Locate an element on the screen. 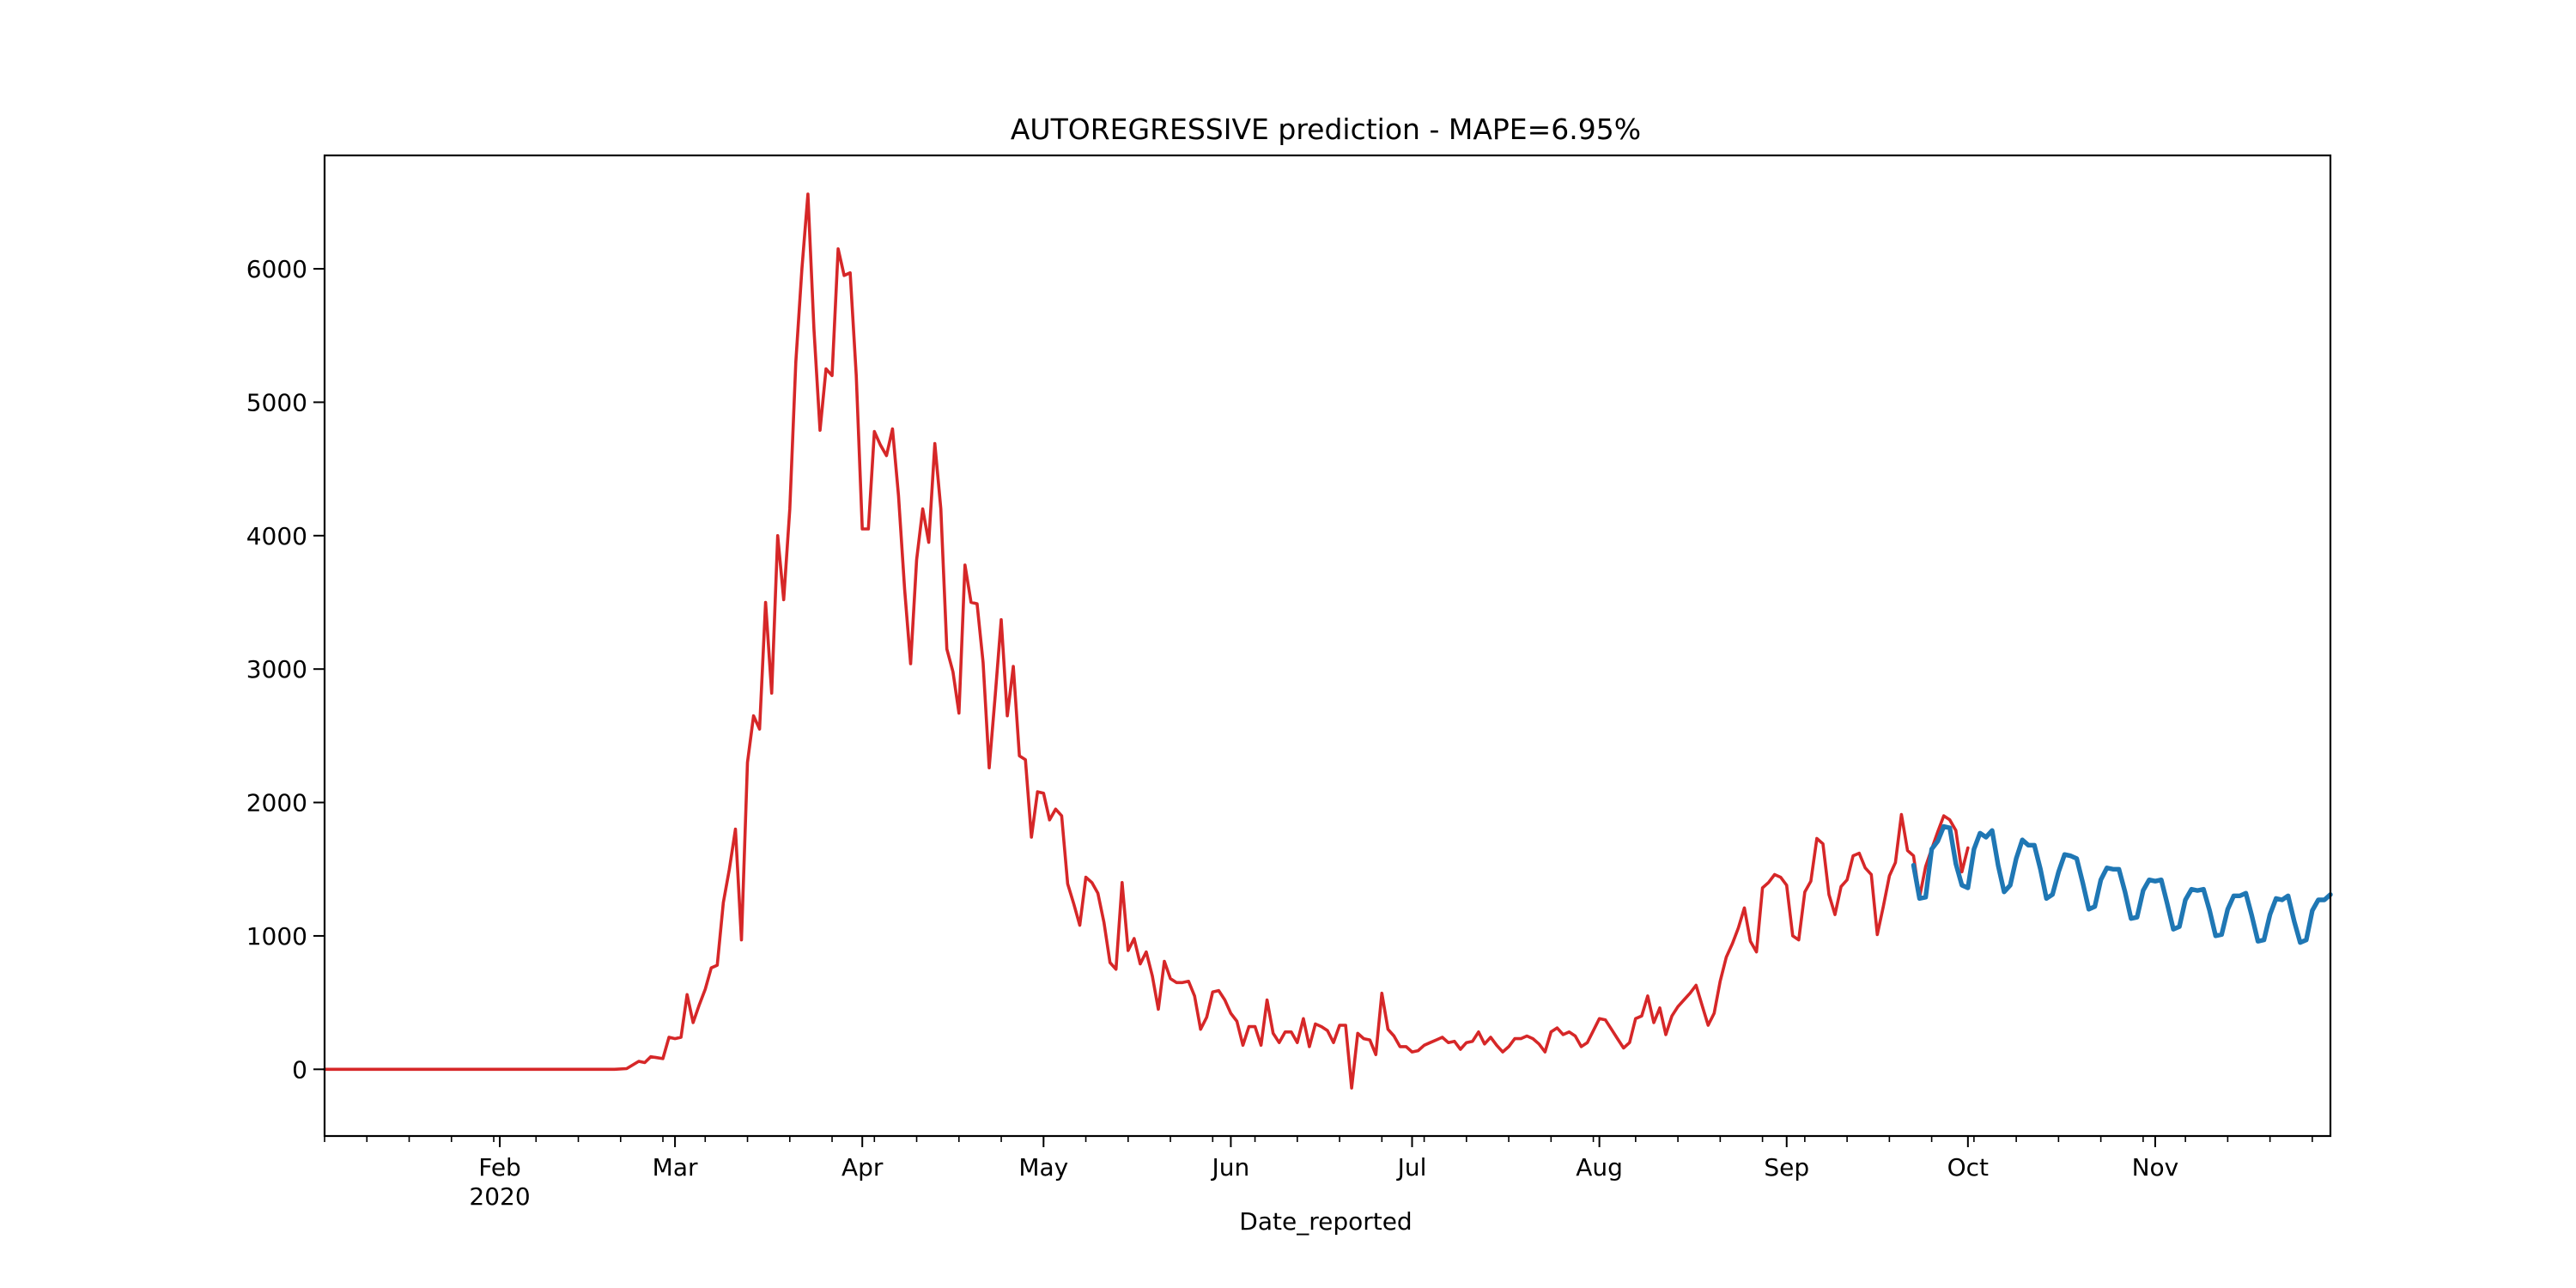 The height and width of the screenshot is (1288, 2576). y-tick-label: 5000 is located at coordinates (276, 402).